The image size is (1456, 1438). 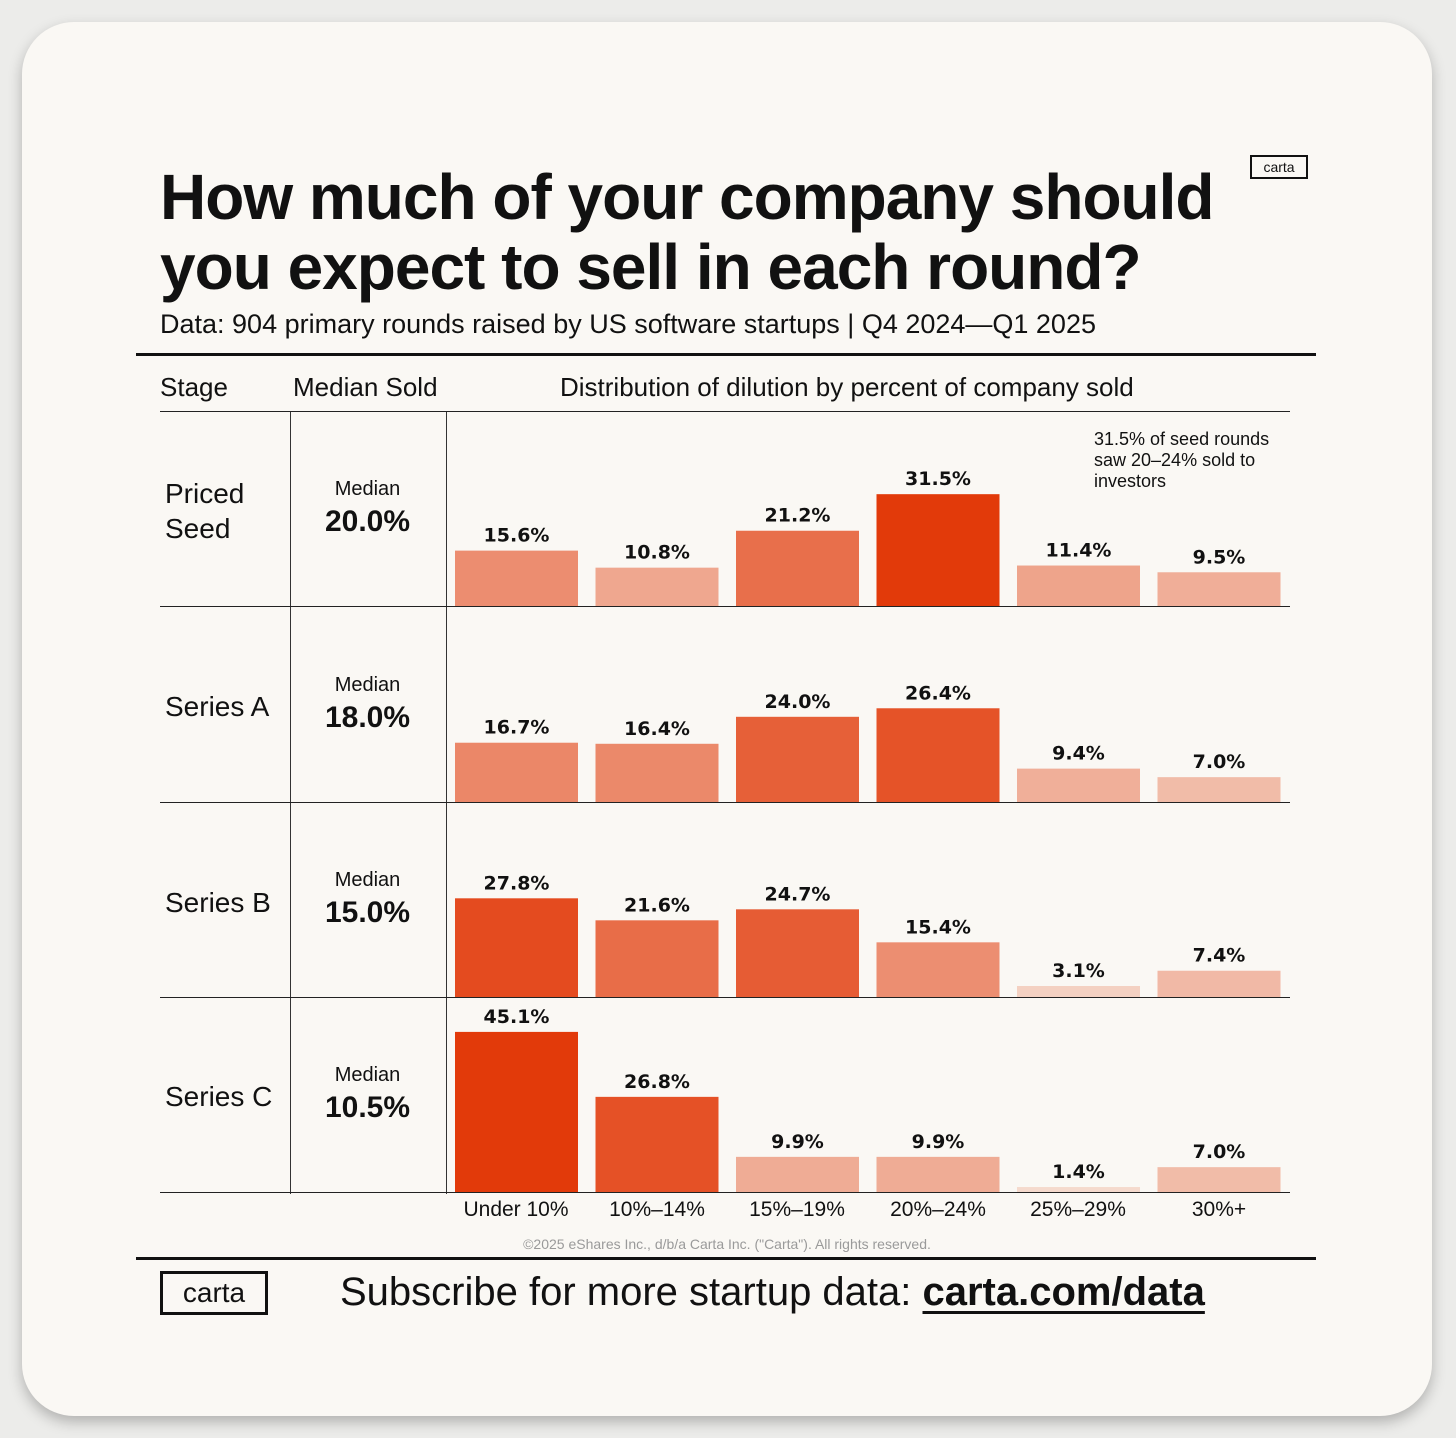 What do you see at coordinates (516, 1209) in the screenshot?
I see `x-tick-label: Under 10%` at bounding box center [516, 1209].